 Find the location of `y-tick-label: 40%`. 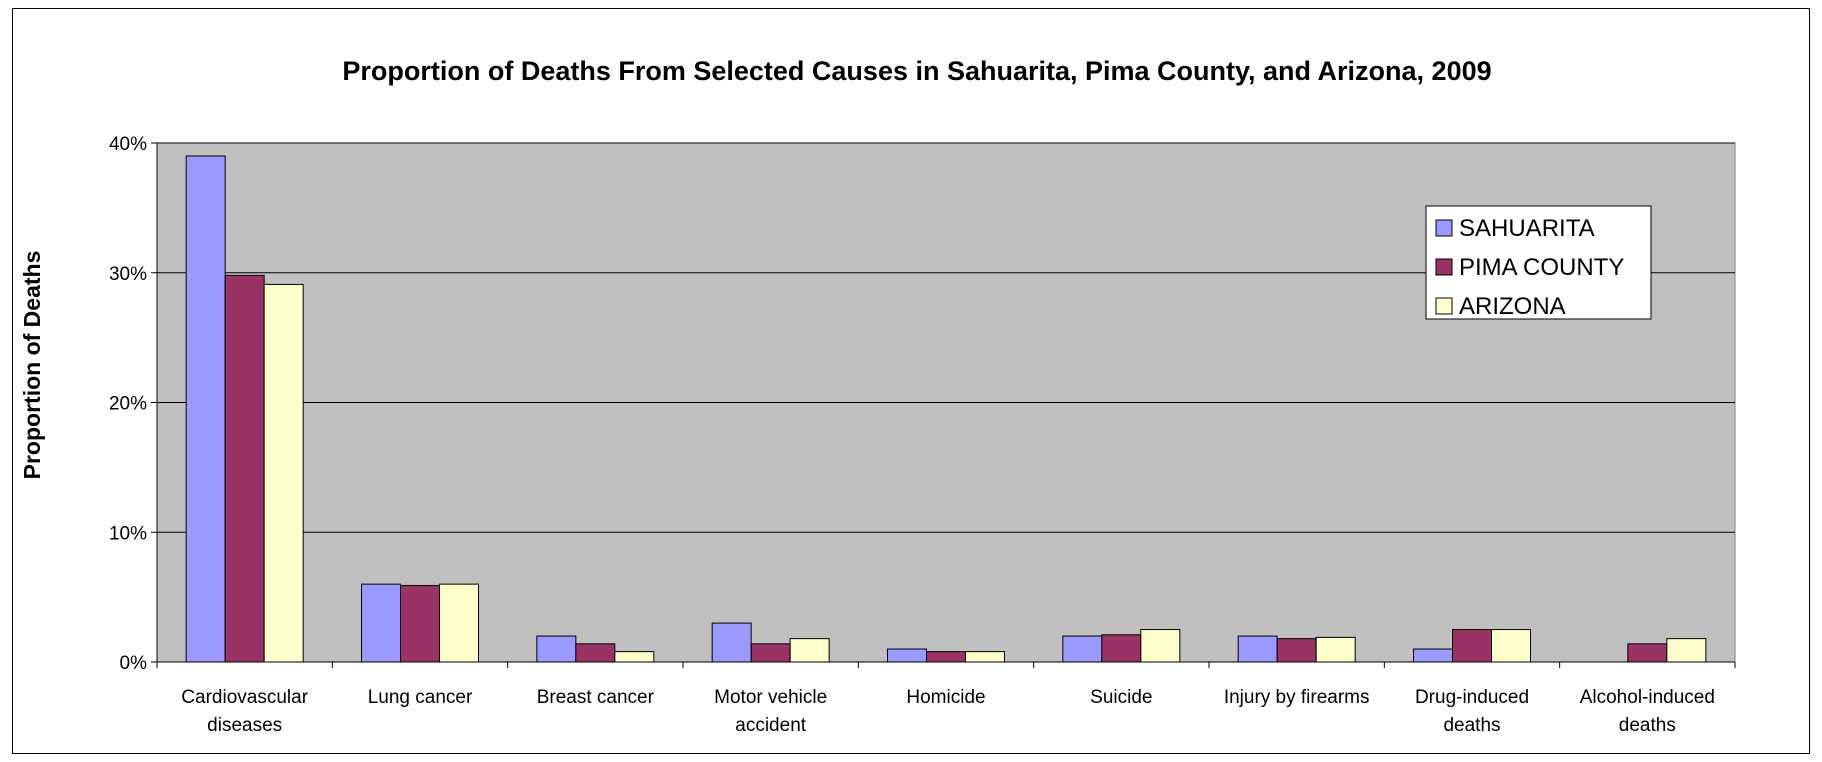

y-tick-label: 40% is located at coordinates (128, 144).